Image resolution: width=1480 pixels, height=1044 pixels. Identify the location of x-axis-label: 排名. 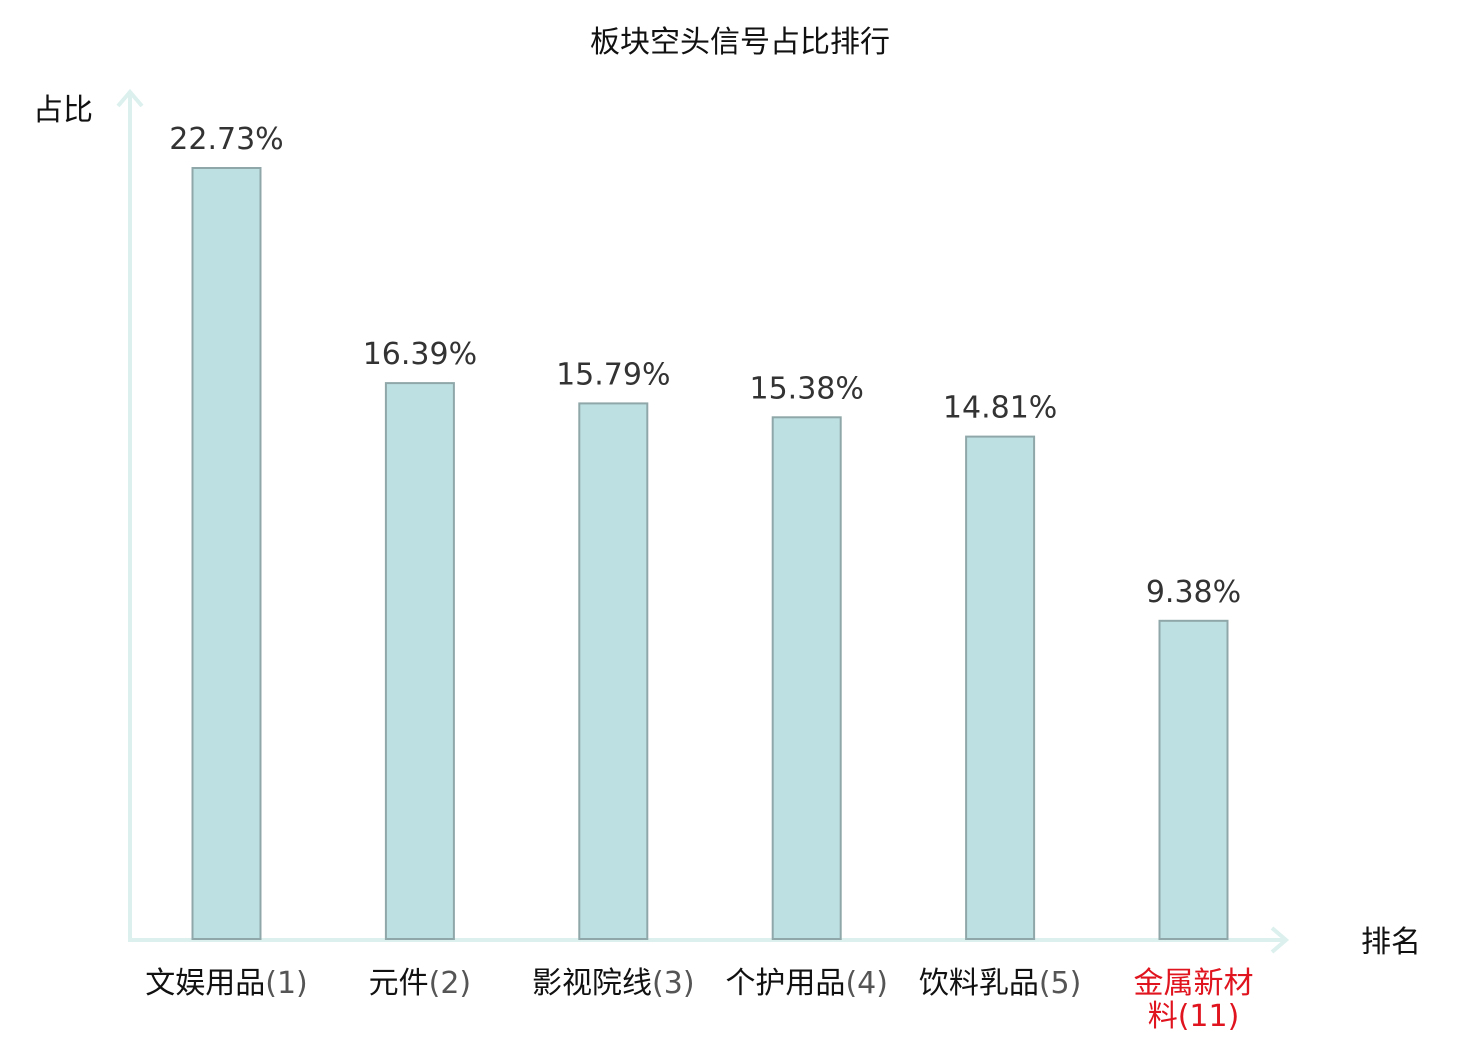
(1391, 942).